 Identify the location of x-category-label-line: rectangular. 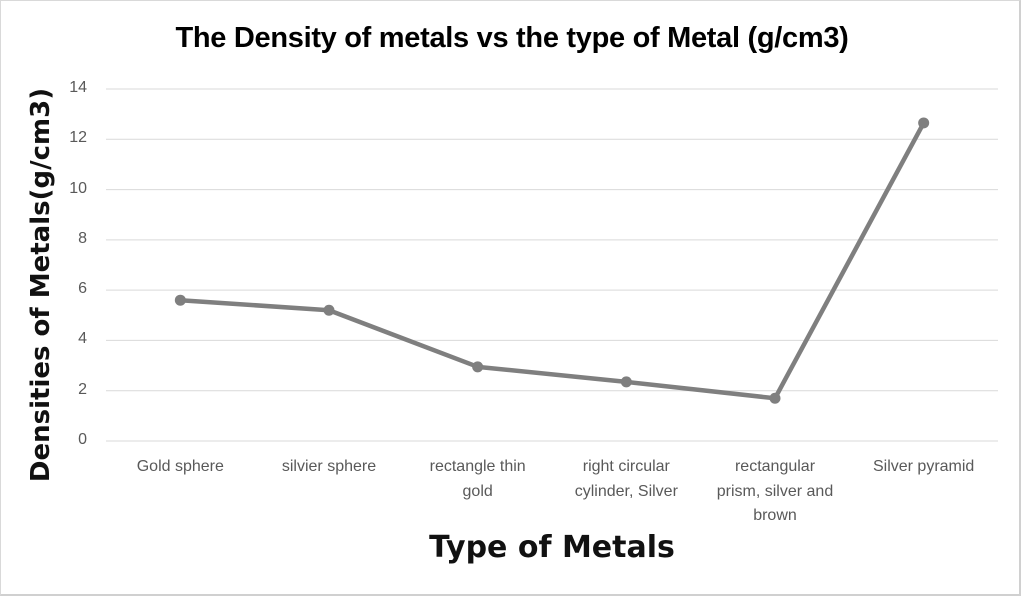
(775, 466).